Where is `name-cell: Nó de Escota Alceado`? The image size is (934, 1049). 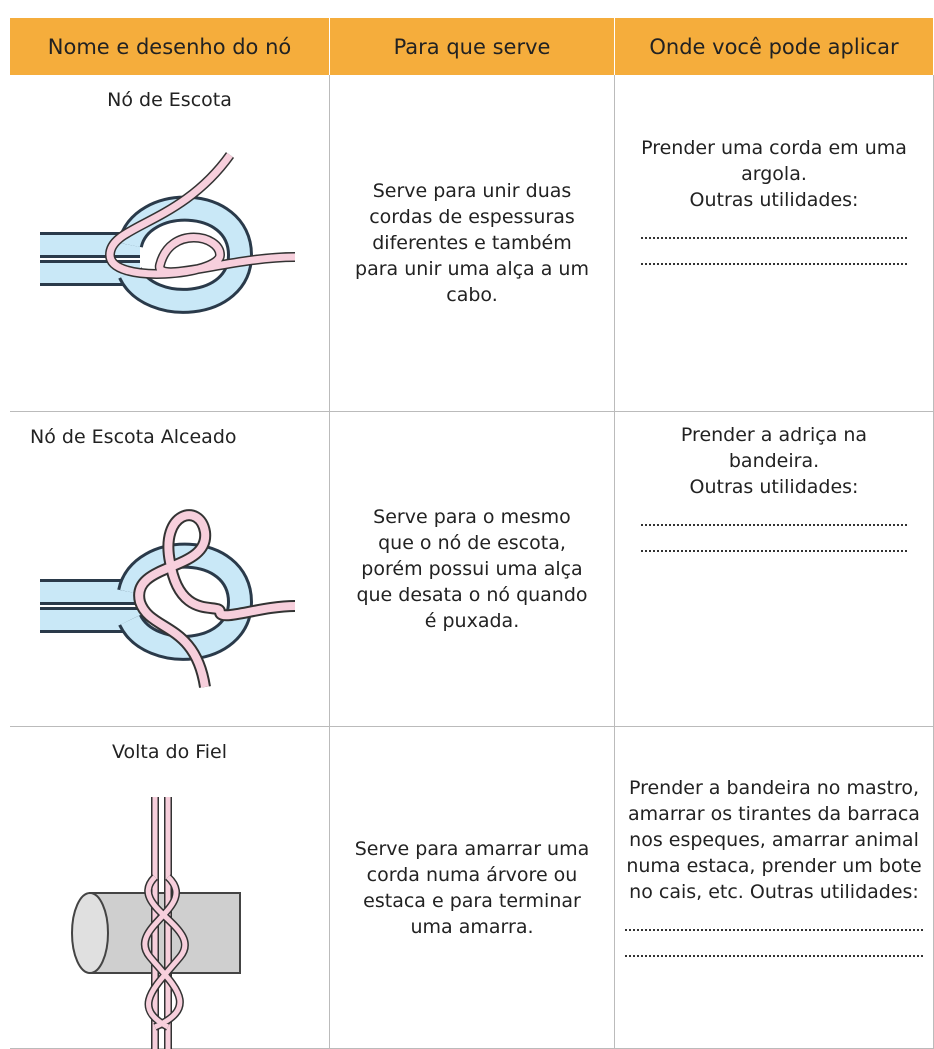
name-cell: Nó de Escota Alceado is located at coordinates (170, 569).